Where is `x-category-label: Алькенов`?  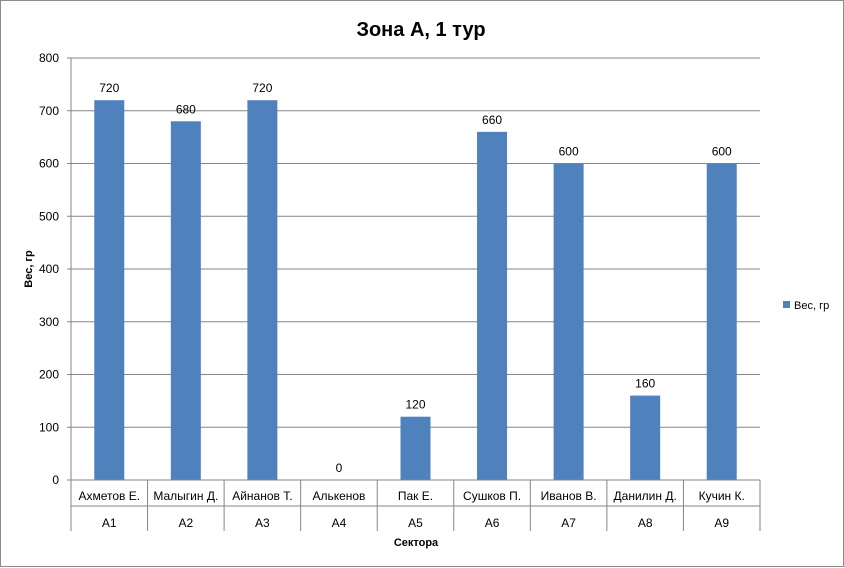 x-category-label: Алькенов is located at coordinates (338, 496).